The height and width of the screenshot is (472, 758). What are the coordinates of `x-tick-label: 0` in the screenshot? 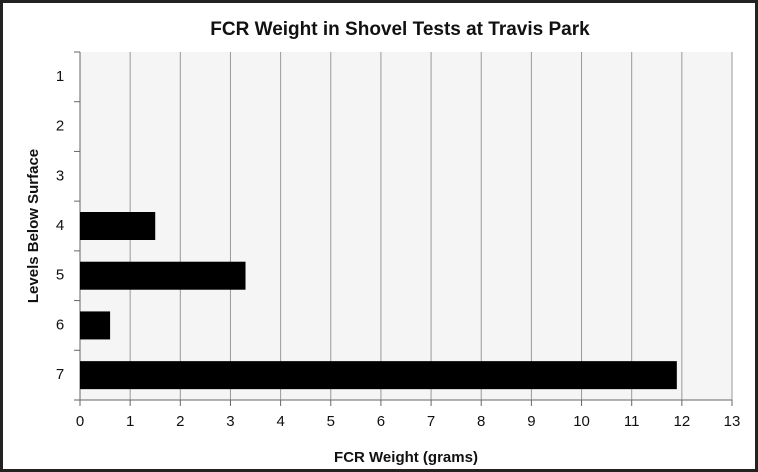 It's located at (80, 421).